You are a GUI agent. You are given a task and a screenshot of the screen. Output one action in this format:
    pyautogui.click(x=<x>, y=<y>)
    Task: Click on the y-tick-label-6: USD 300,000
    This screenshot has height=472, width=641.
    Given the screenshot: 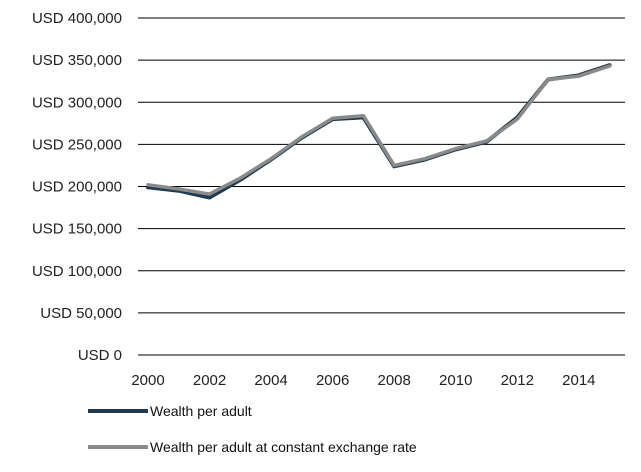 What is the action you would take?
    pyautogui.click(x=77, y=102)
    